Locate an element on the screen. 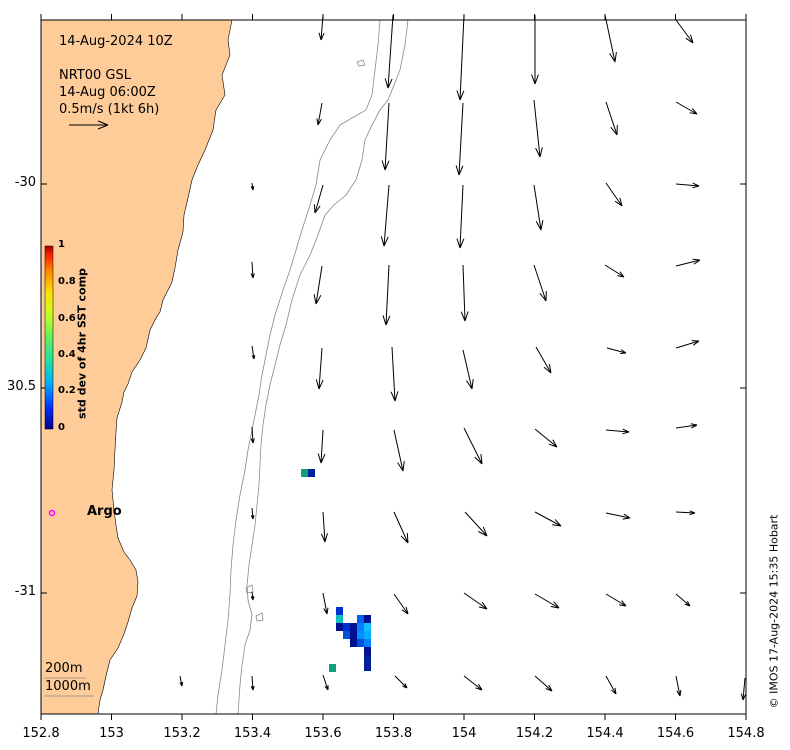 This screenshot has width=790, height=750. y-tick-label: 30.5 is located at coordinates (21, 386).